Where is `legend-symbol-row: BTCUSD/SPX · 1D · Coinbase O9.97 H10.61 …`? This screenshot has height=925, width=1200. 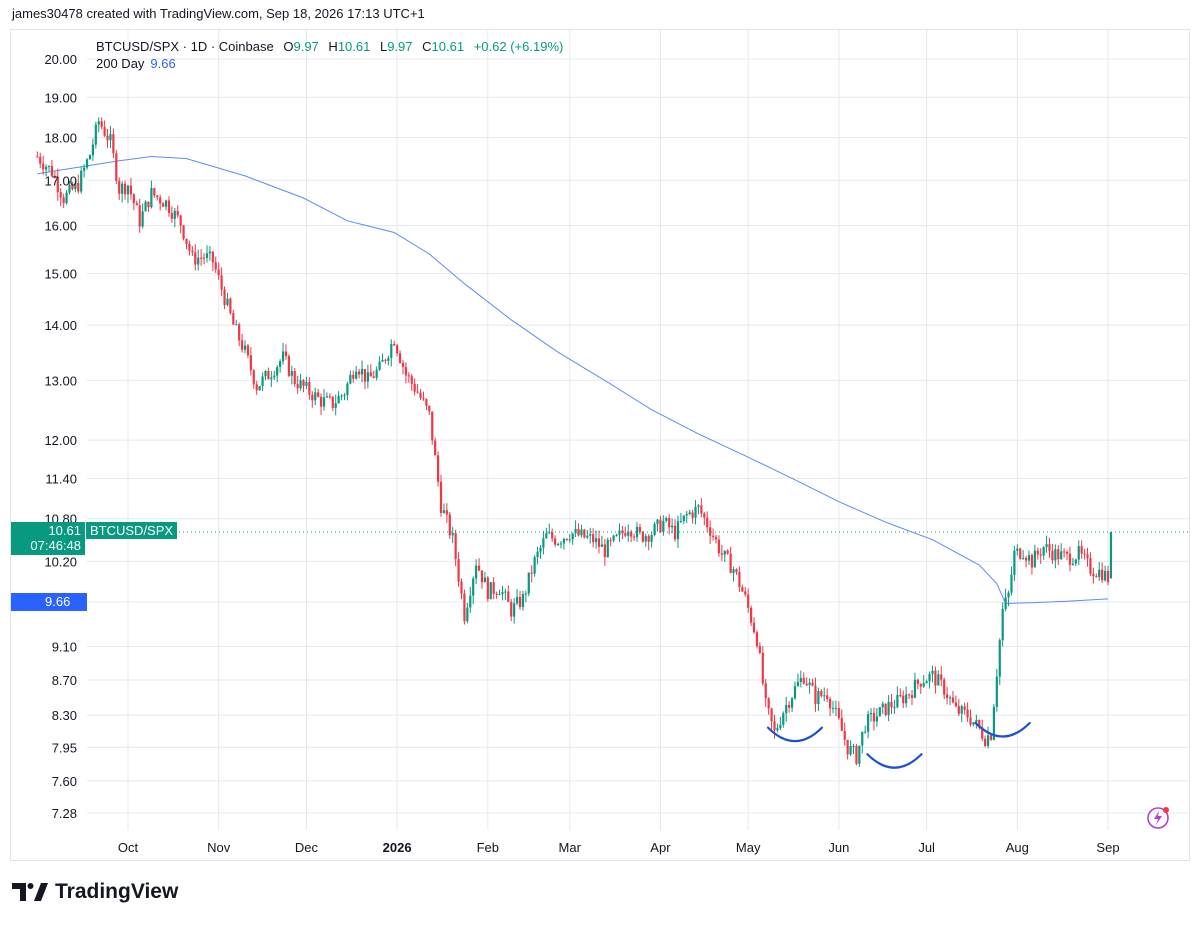 legend-symbol-row: BTCUSD/SPX · 1D · Coinbase O9.97 H10.61 … is located at coordinates (329, 46).